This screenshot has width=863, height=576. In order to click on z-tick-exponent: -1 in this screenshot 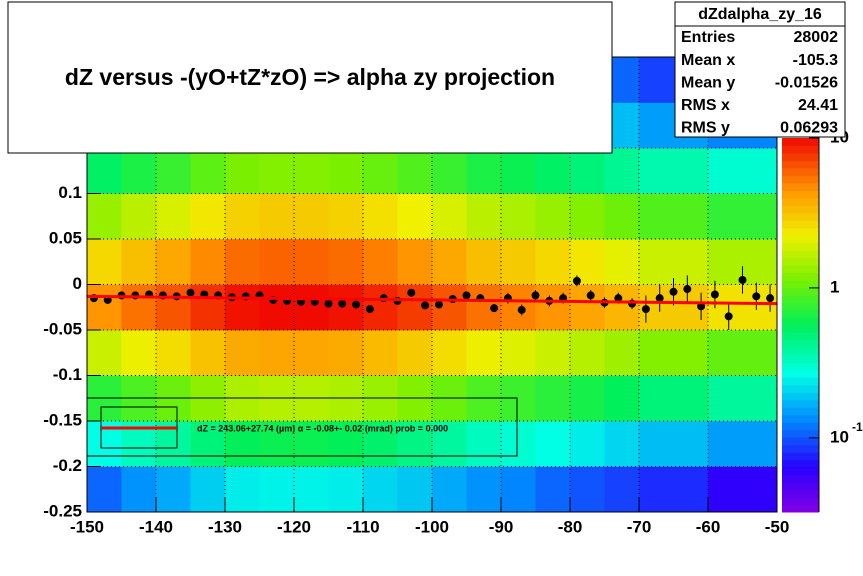, I will do `click(857, 427)`.